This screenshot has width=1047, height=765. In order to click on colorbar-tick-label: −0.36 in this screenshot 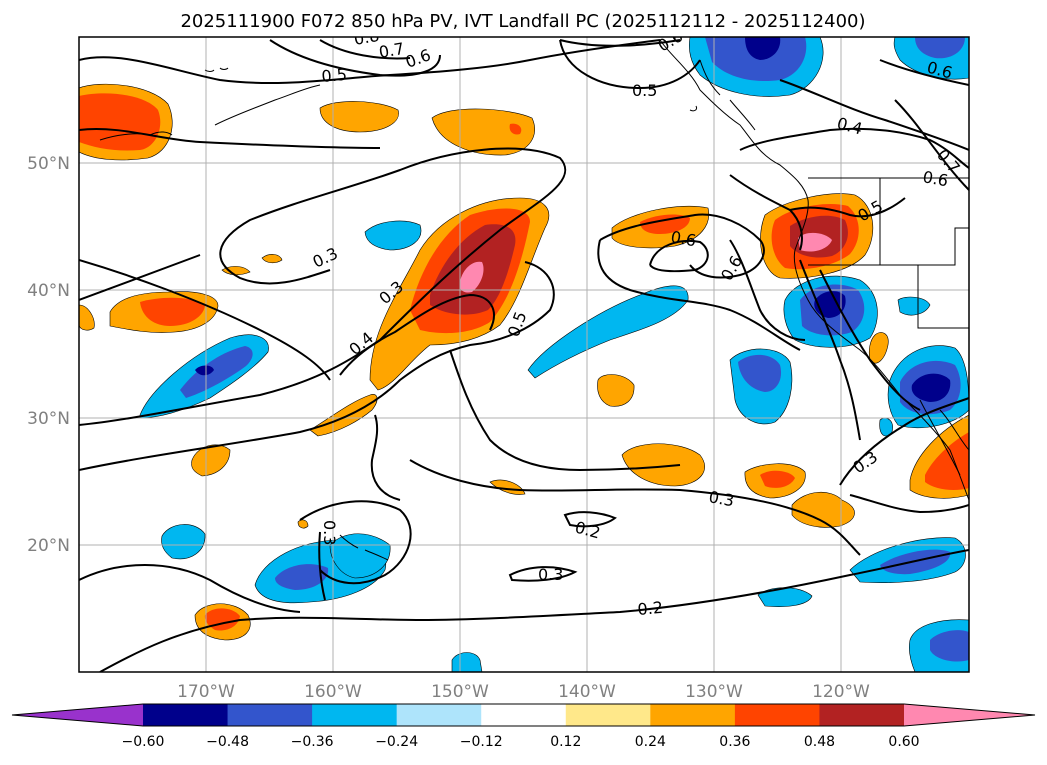, I will do `click(312, 742)`.